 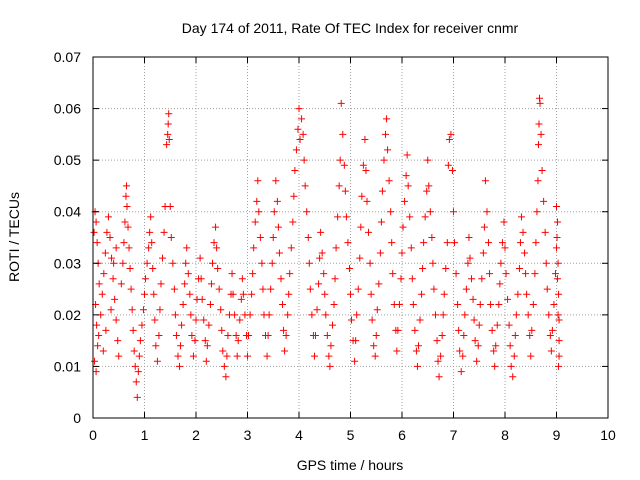 What do you see at coordinates (77, 418) in the screenshot?
I see `y-tick-label: 0` at bounding box center [77, 418].